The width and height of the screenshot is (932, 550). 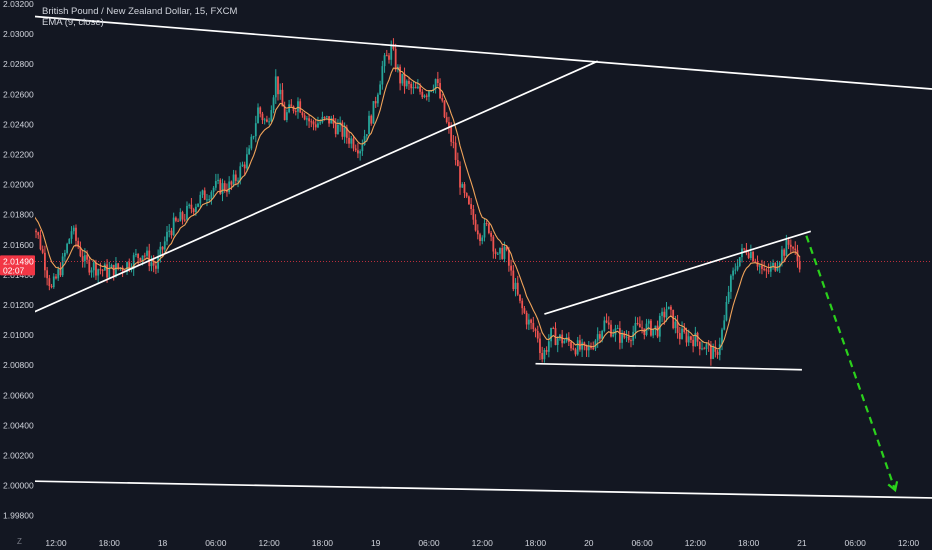 I want to click on y-tick-label: 2.02200, so click(x=18, y=155).